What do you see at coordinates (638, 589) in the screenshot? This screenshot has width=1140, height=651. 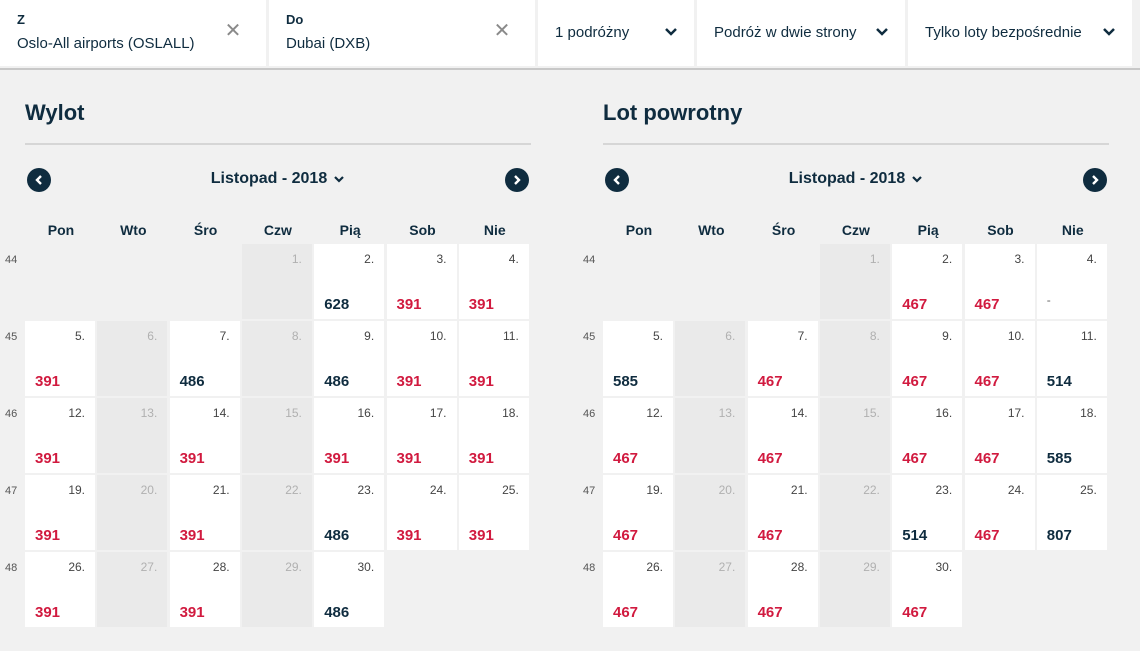 I see `calendar-day: 26. 467` at bounding box center [638, 589].